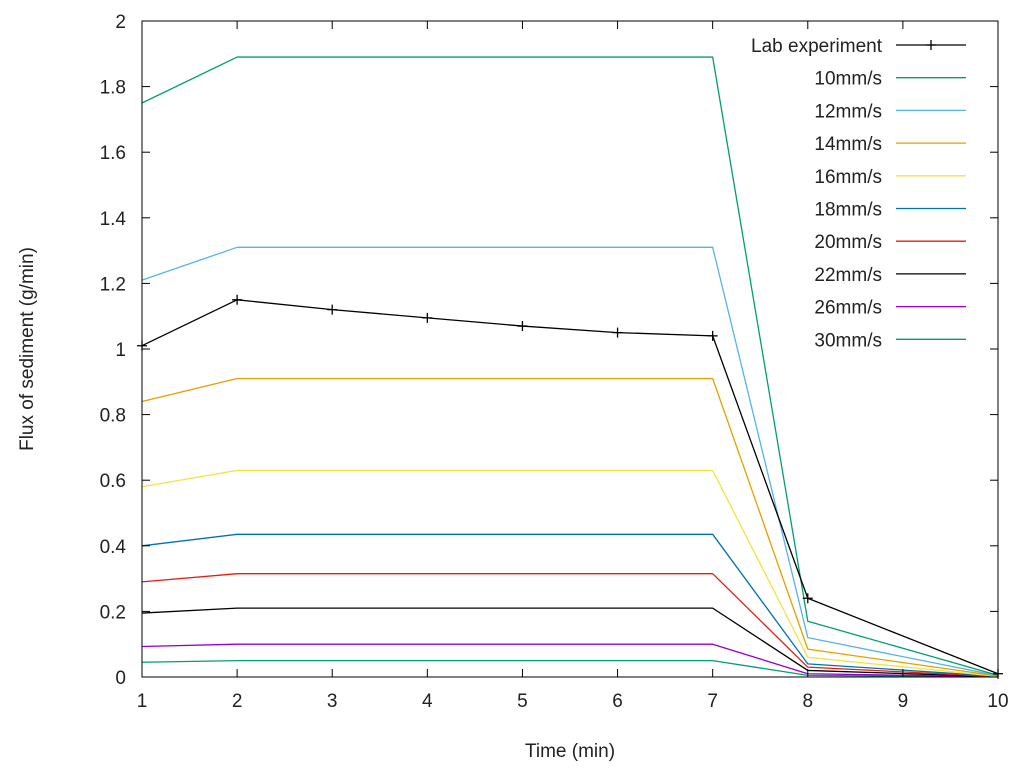 This screenshot has height=769, width=1016. Describe the element at coordinates (120, 678) in the screenshot. I see `y-tick-label: 0` at that location.